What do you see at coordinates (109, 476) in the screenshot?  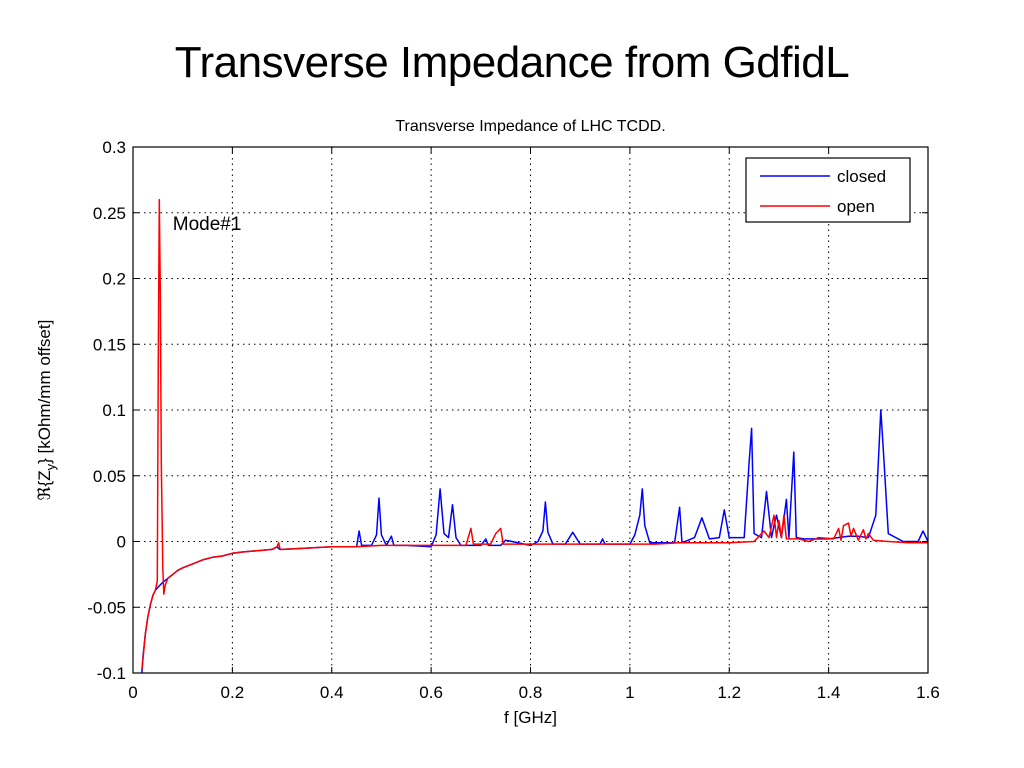 I see `y-tick-label: 0.05` at bounding box center [109, 476].